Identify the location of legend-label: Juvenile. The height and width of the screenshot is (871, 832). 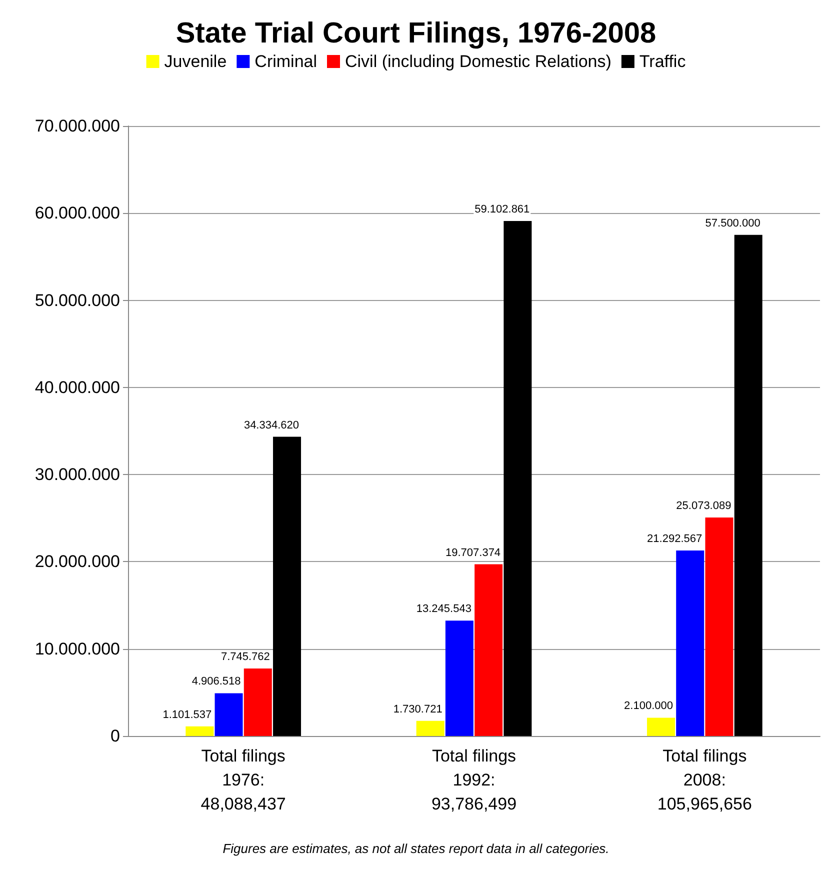
(195, 61).